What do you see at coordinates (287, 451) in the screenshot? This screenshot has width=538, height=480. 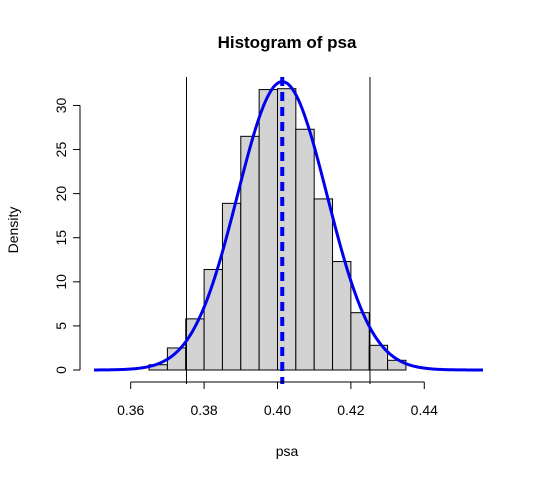 I see `x-axis-label: psa` at bounding box center [287, 451].